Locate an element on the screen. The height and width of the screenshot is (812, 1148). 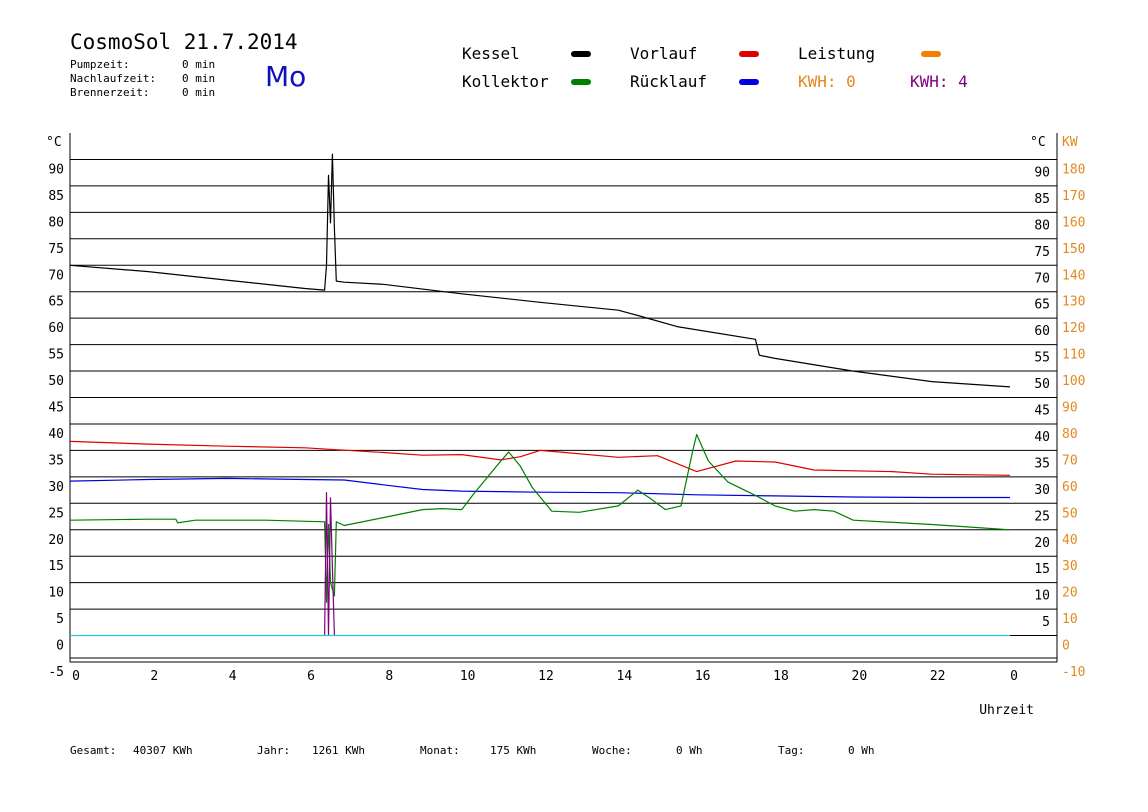
y-tick-left: 20 is located at coordinates (56, 540).